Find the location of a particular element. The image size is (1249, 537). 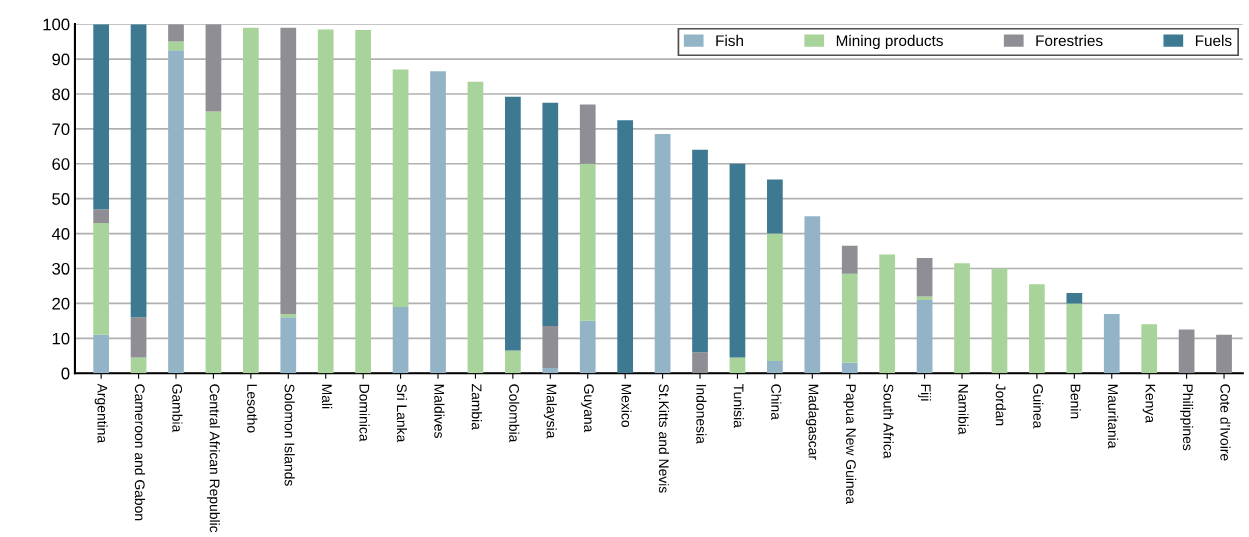

x-tick-label: Cote d'Ivoire is located at coordinates (1225, 422).